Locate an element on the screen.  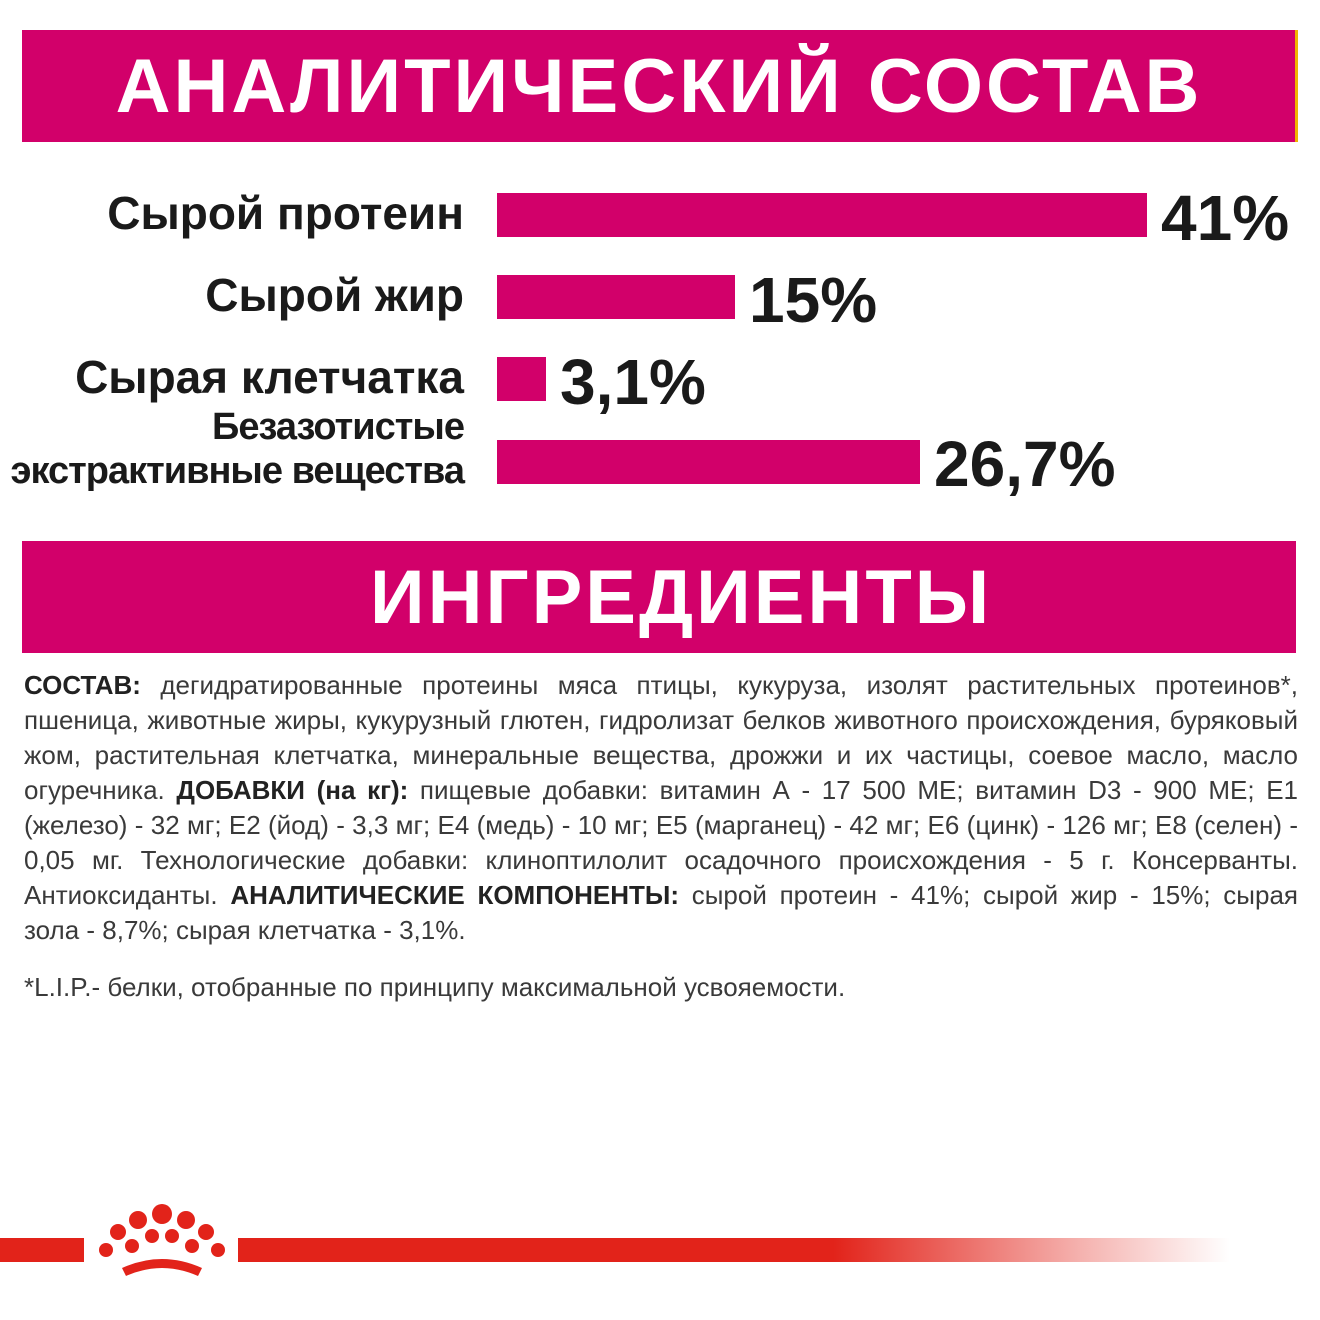
category-label-line: Сырой жир is located at coordinates (334, 295).